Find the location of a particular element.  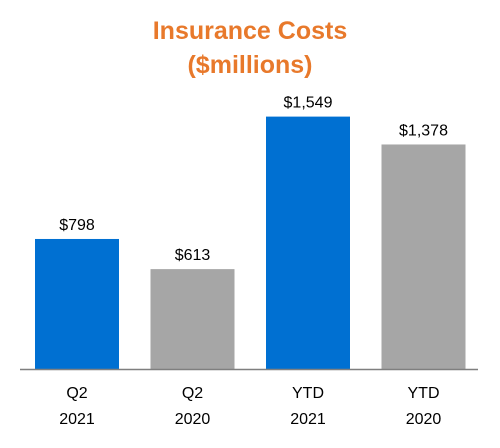

value-label-2: $1,549 is located at coordinates (308, 103).